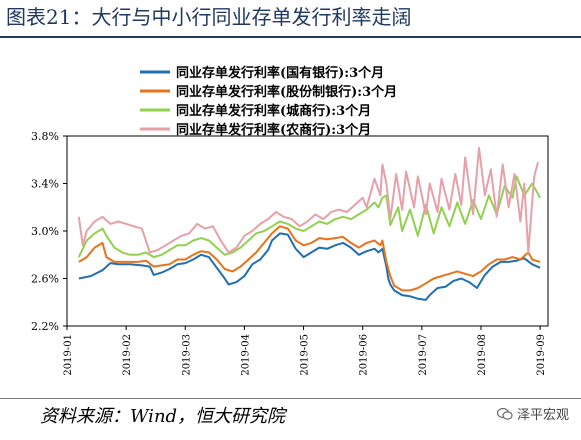 The image size is (581, 440). Describe the element at coordinates (68, 355) in the screenshot. I see `x-tick-label: 2019-01` at that location.